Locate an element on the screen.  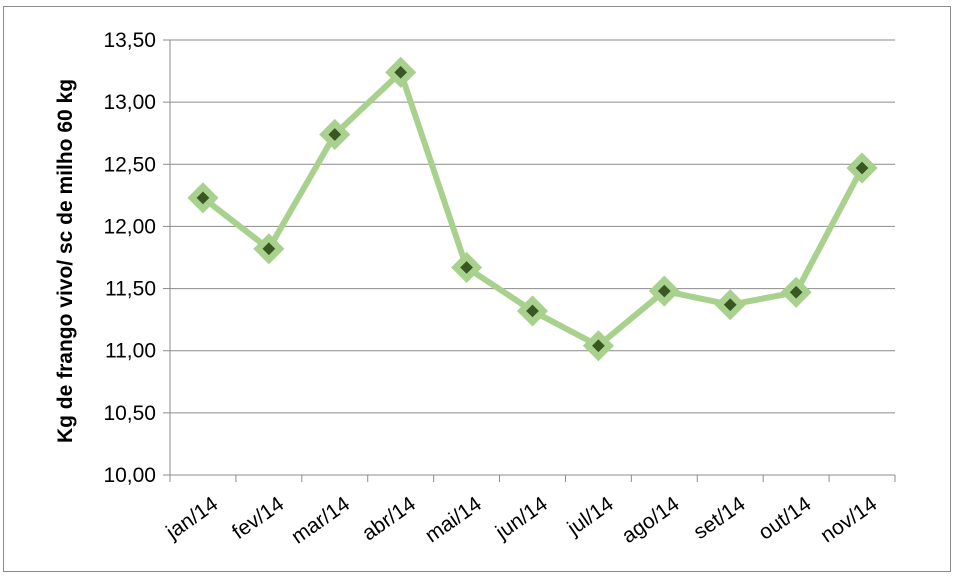
x-tick-label: mar/14 is located at coordinates (320, 520).